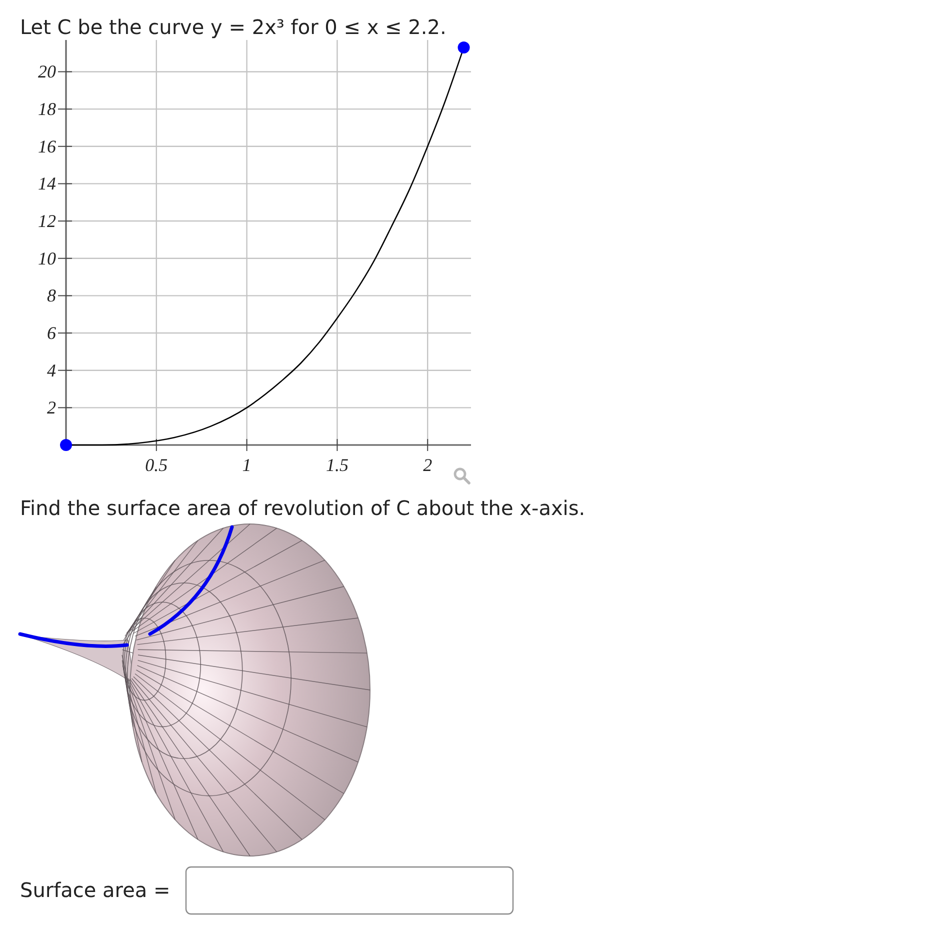  I want to click on y-tick-label: 18, so click(47, 109).